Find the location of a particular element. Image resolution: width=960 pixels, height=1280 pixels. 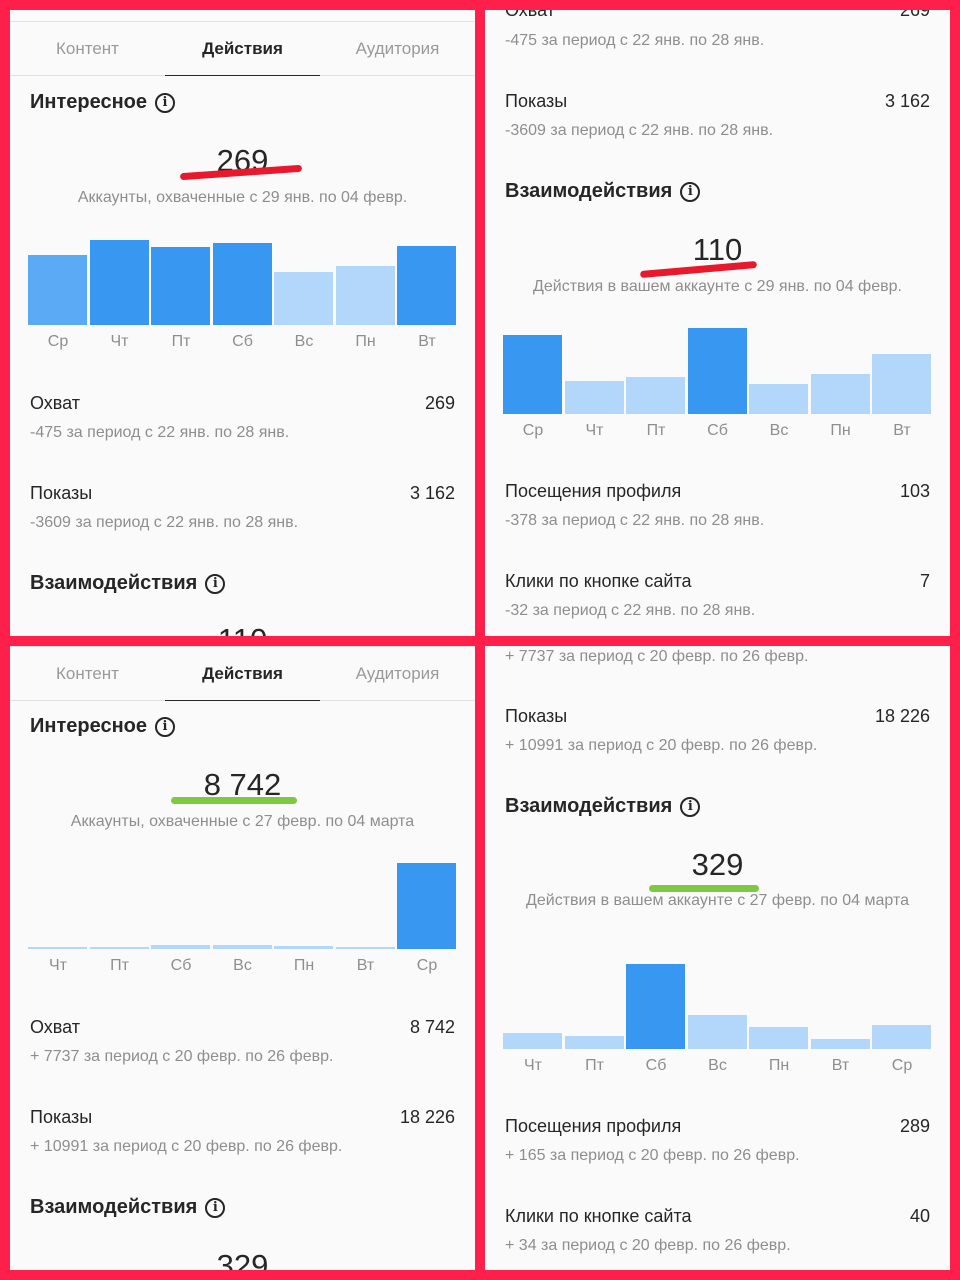

day-label: Пт is located at coordinates (181, 341).